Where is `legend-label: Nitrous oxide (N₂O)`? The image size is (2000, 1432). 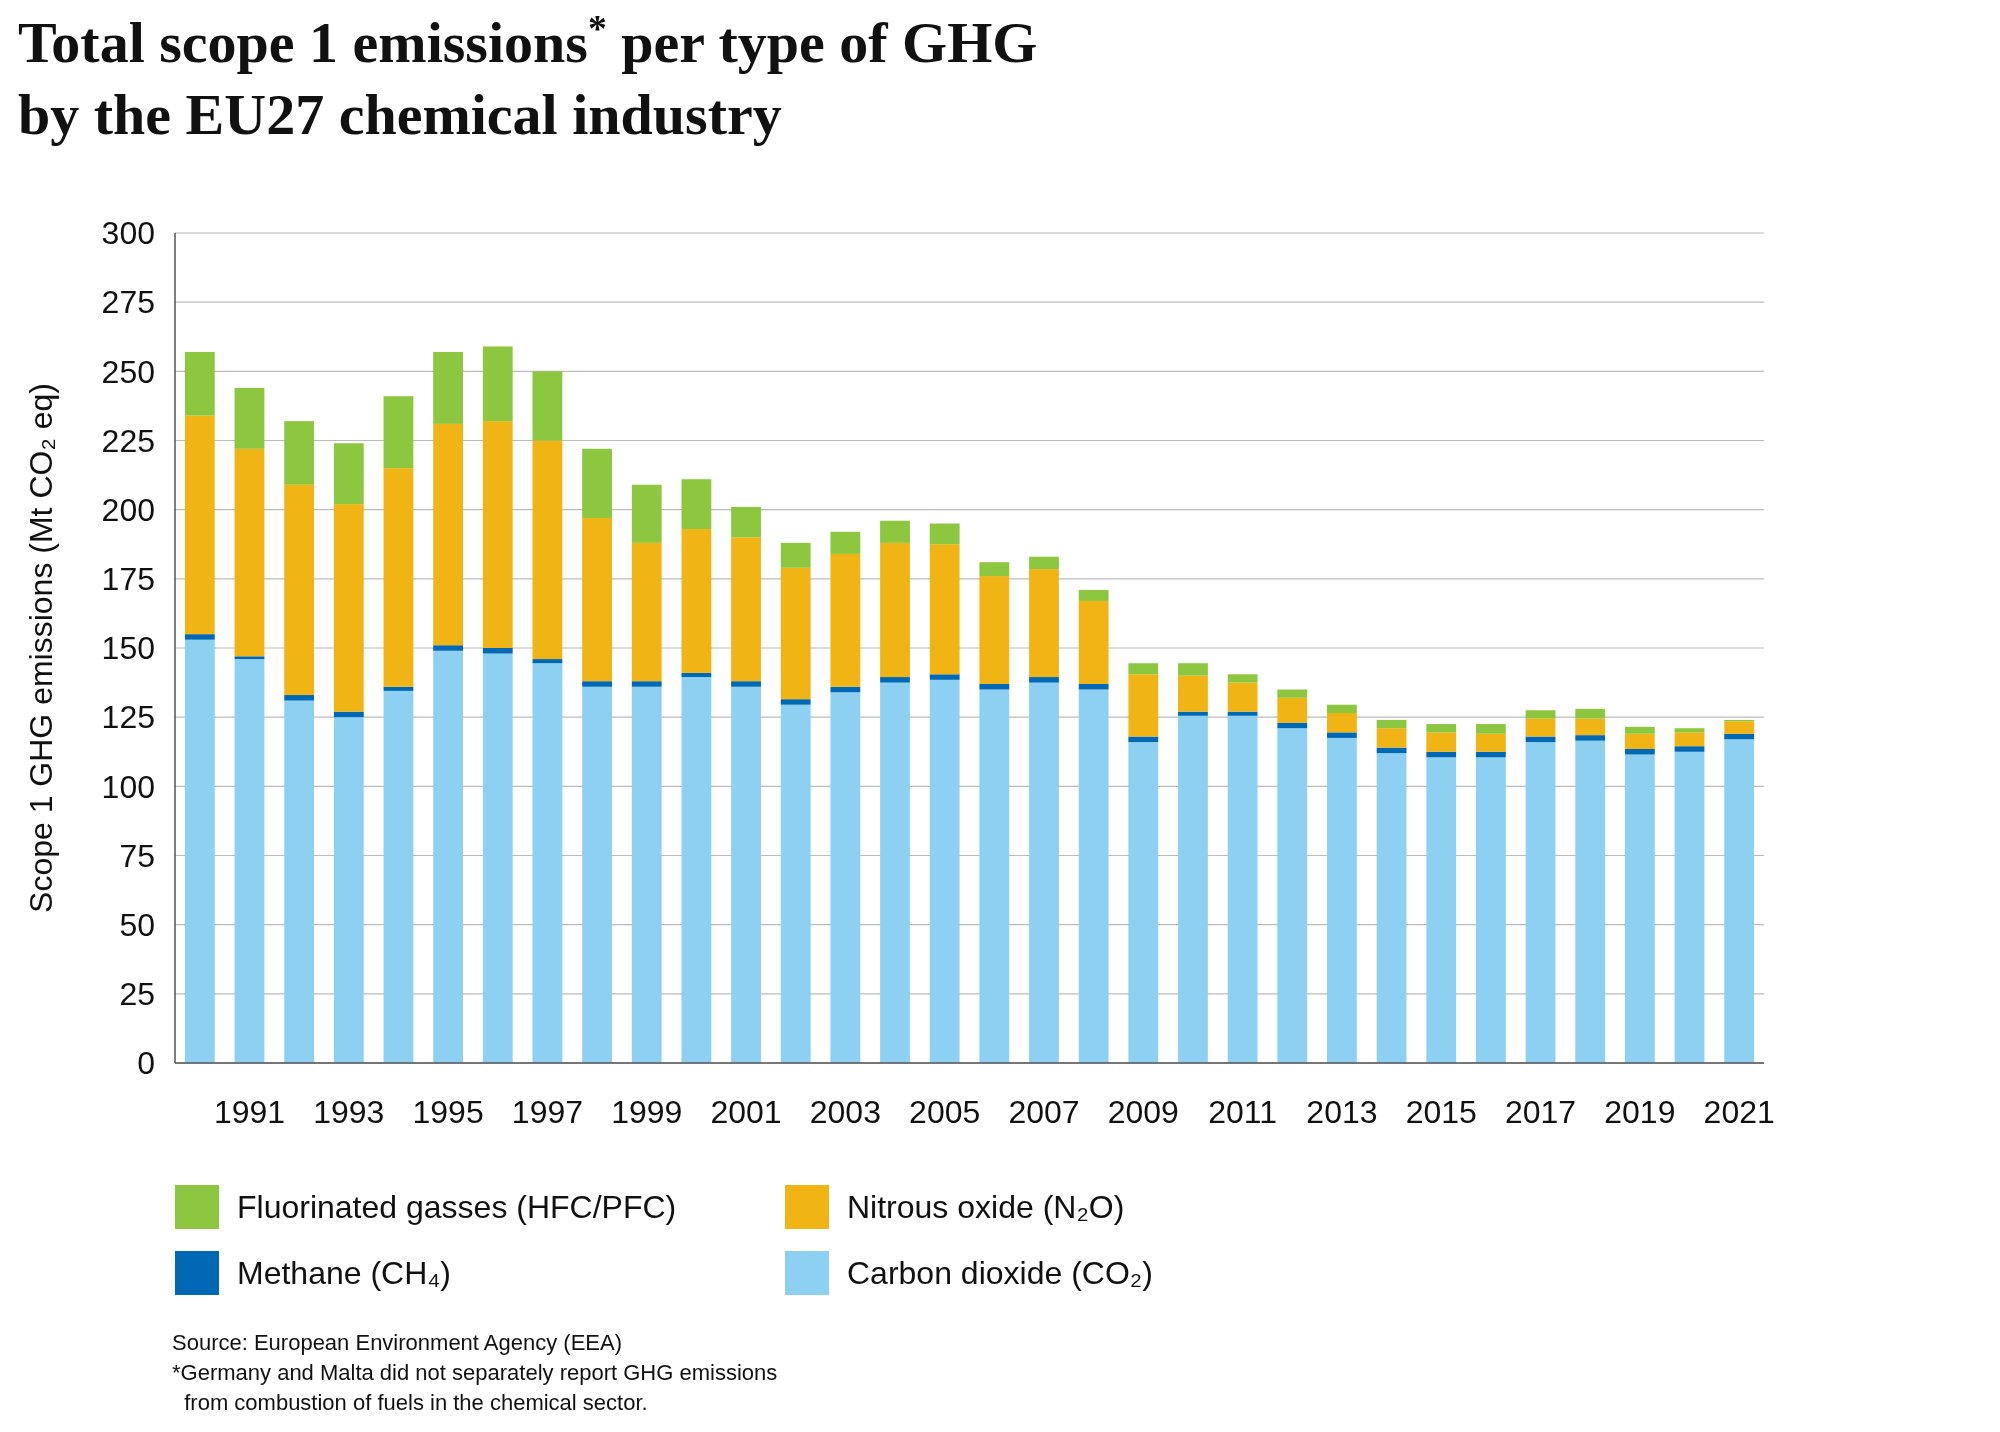 legend-label: Nitrous oxide (N₂O) is located at coordinates (986, 1207).